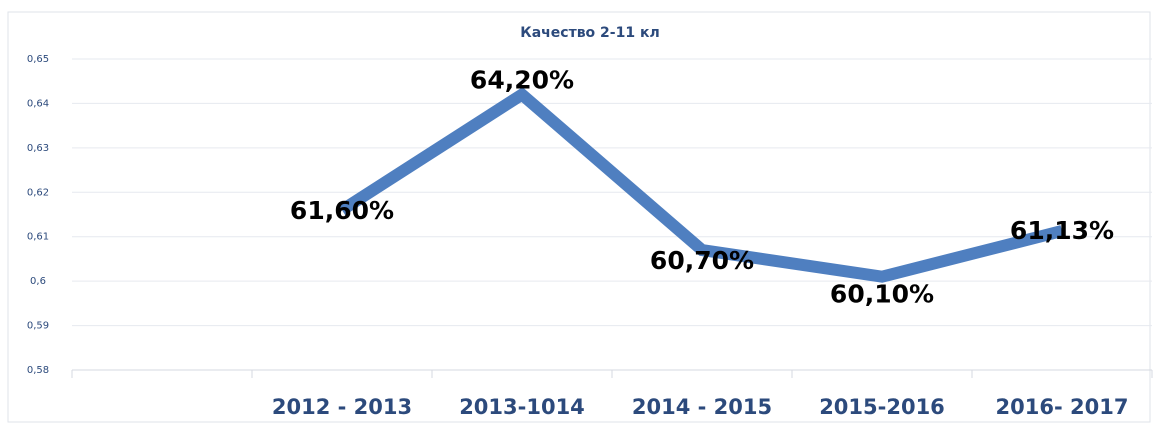 The width and height of the screenshot is (1158, 430). I want to click on y-tick-label: 0,6, so click(38, 281).